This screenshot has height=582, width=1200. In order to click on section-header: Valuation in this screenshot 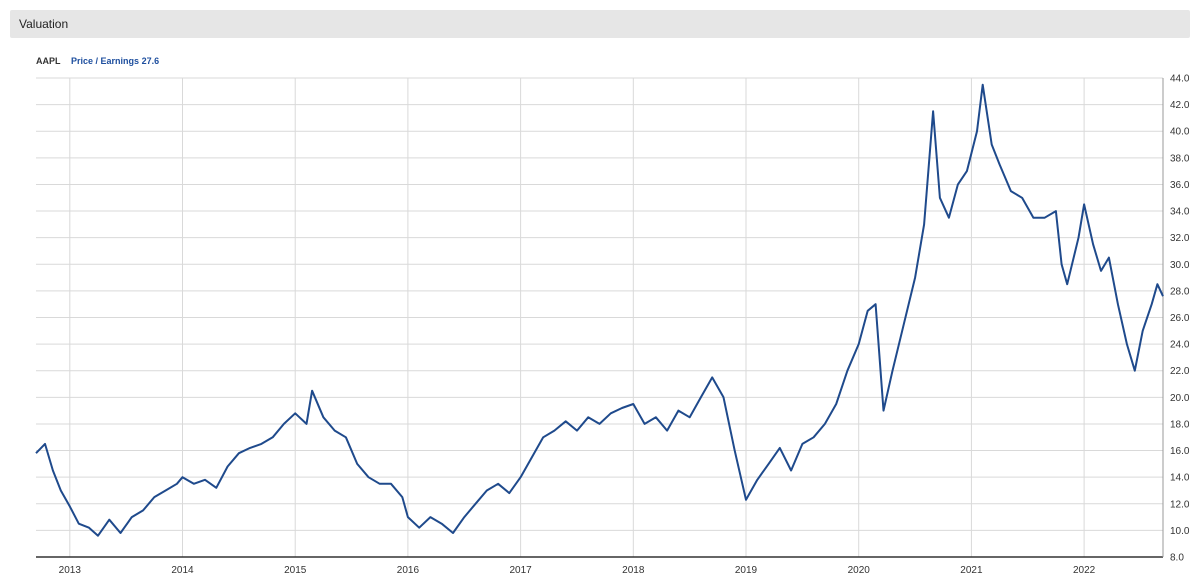, I will do `click(600, 24)`.